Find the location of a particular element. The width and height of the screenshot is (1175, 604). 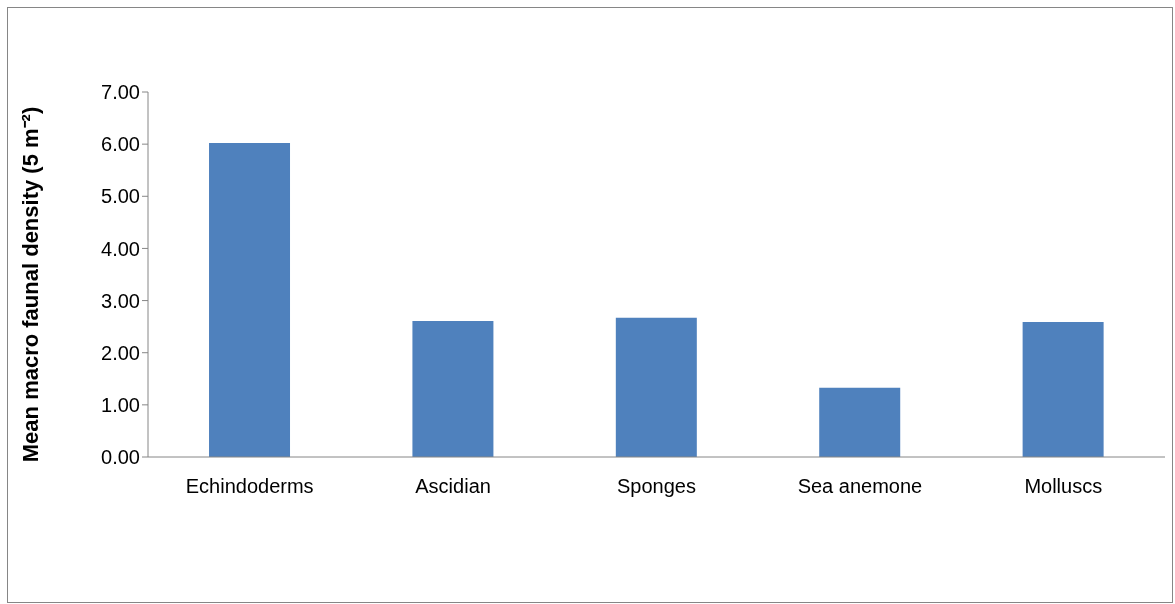

x-tick-label: Sea anemone is located at coordinates (860, 486).